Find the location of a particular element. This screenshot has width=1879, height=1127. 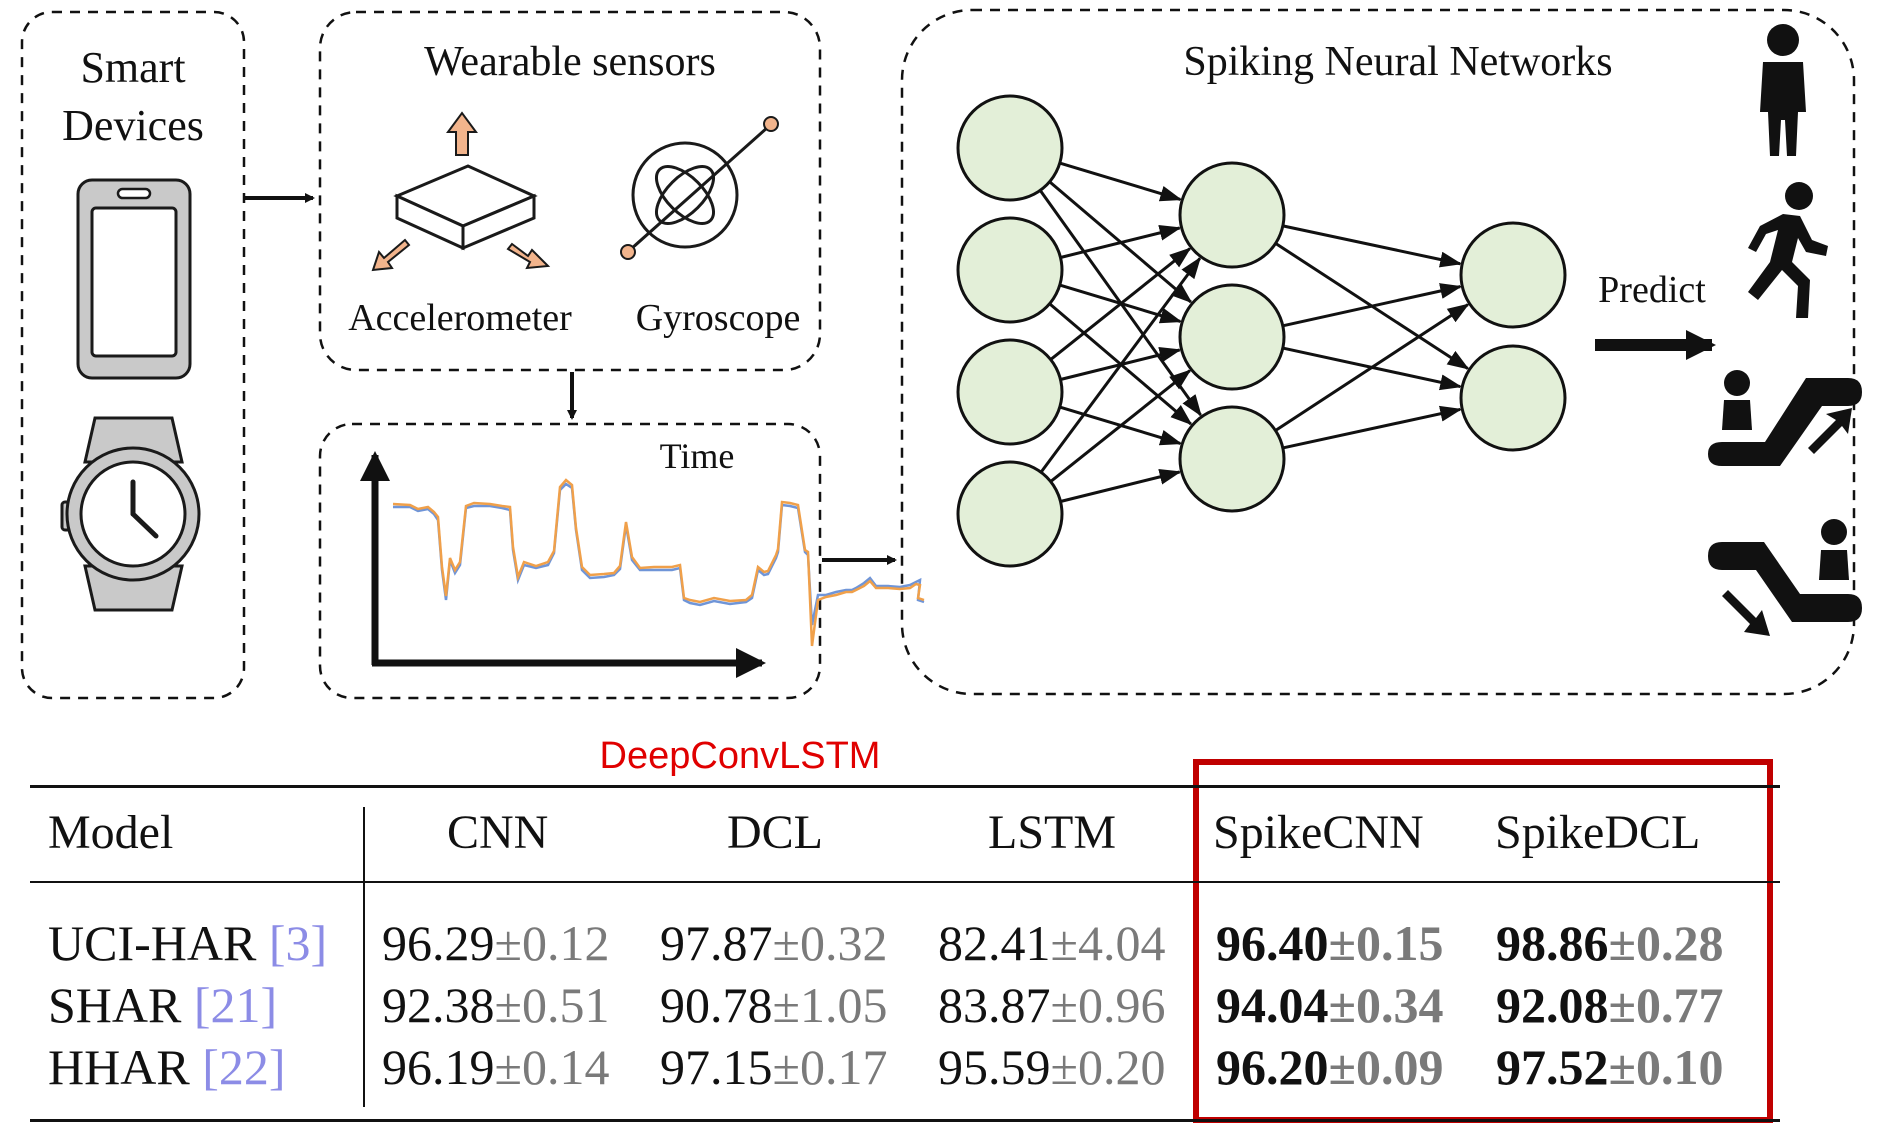

time-series-panel: Time is located at coordinates (621, 561).